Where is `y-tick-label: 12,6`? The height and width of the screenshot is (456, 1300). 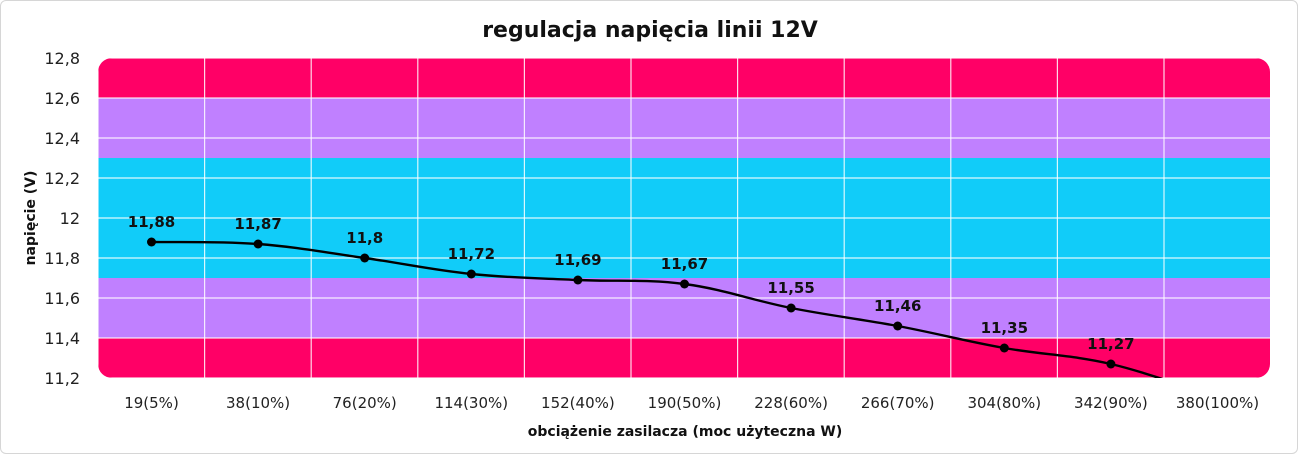
y-tick-label: 12,6 is located at coordinates (62, 98).